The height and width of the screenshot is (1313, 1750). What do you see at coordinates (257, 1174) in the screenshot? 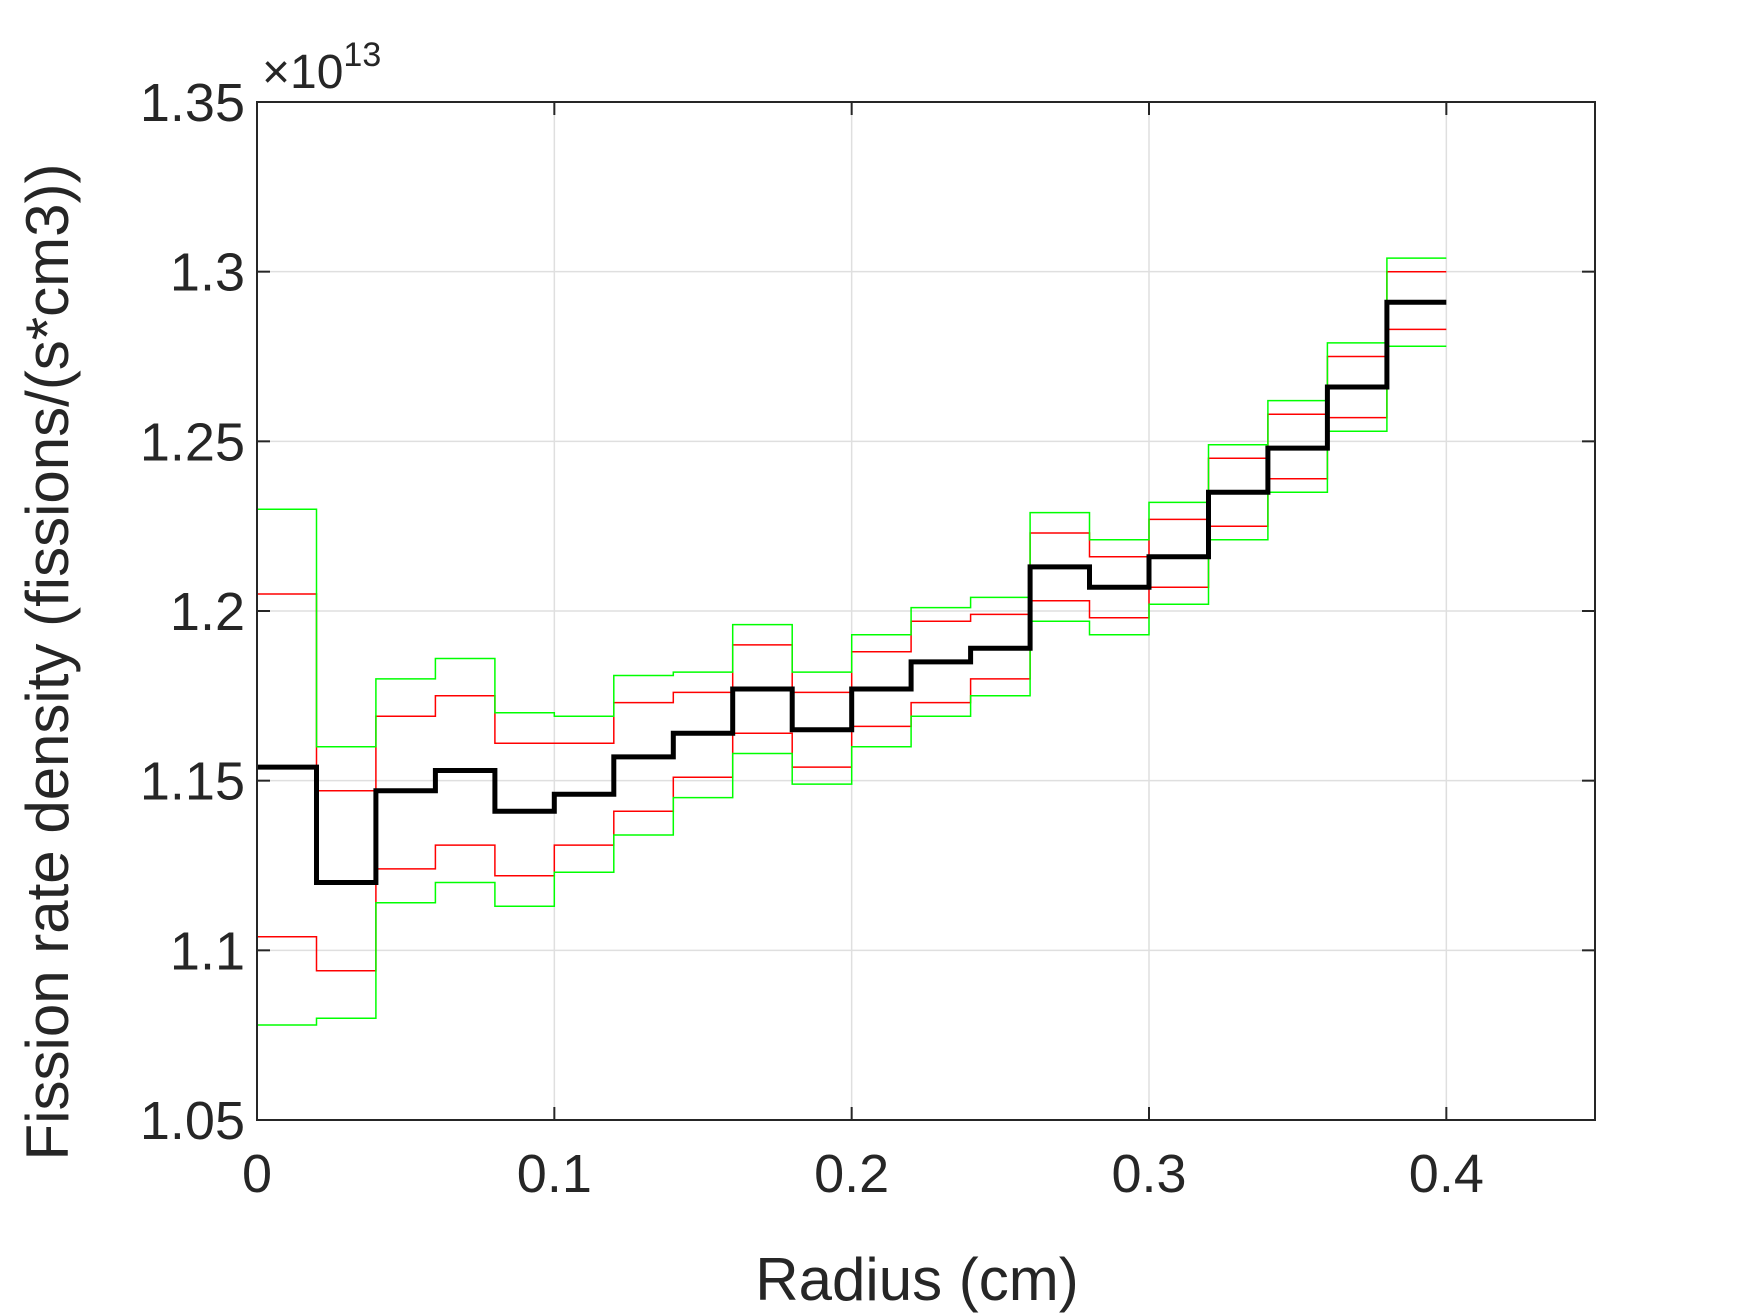
I see `x-tick-label: 0` at bounding box center [257, 1174].